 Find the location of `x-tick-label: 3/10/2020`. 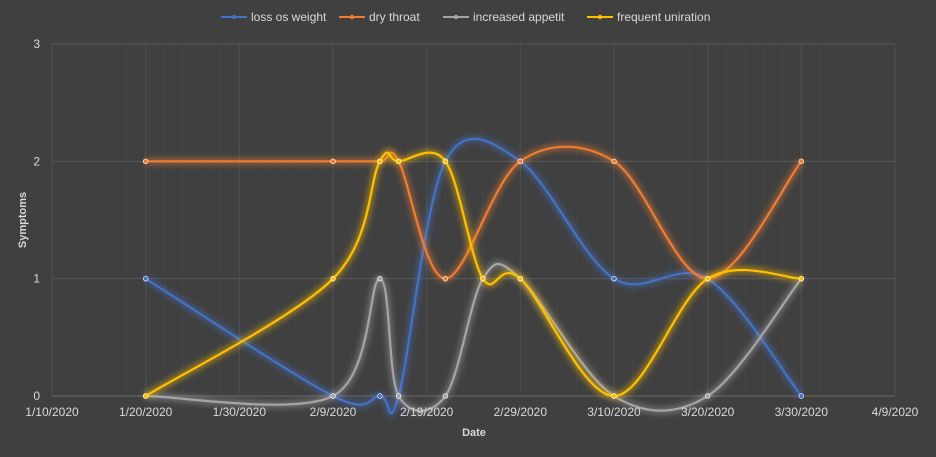

x-tick-label: 3/10/2020 is located at coordinates (614, 412).